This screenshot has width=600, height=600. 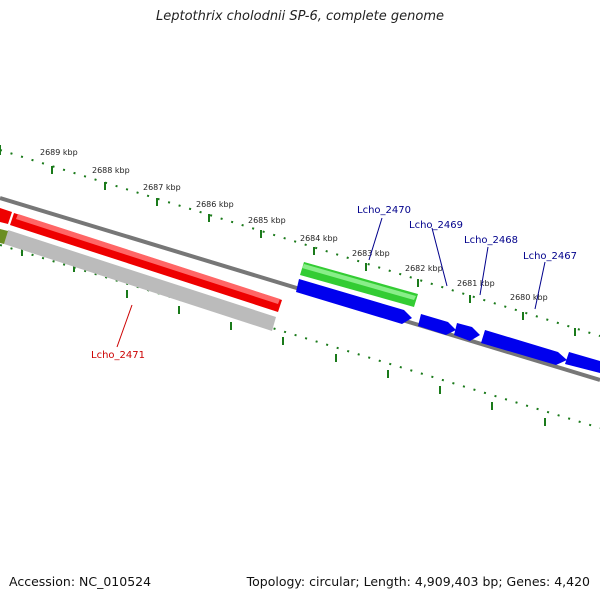 What do you see at coordinates (4, 236) in the screenshot?
I see `olive-feature` at bounding box center [4, 236].